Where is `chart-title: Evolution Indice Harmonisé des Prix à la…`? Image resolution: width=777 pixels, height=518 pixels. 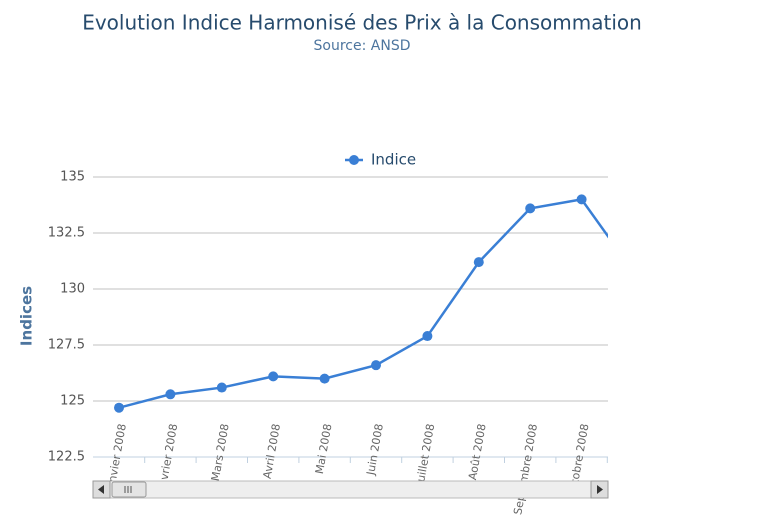
chart-title: Evolution Indice Harmonisé des Prix à la… is located at coordinates (362, 23).